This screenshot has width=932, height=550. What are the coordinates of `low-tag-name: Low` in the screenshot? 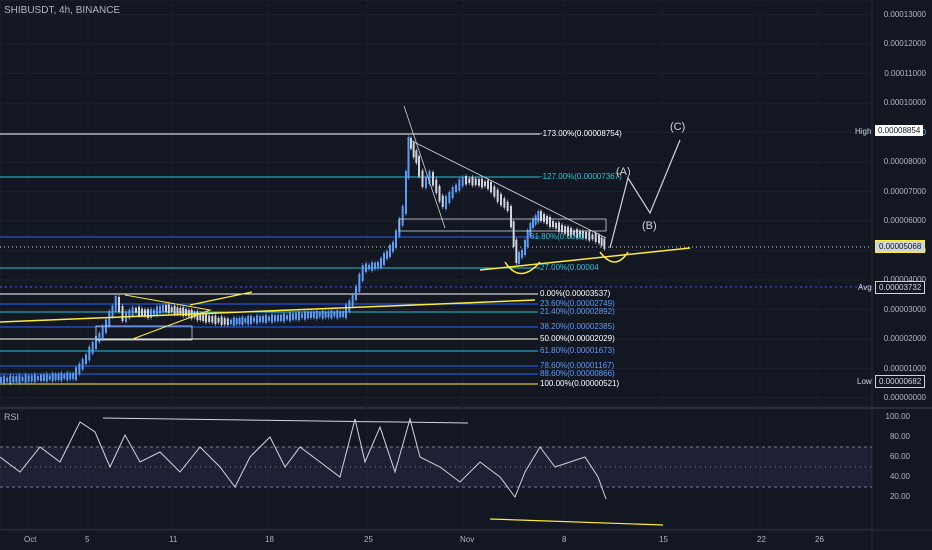 It's located at (864, 381).